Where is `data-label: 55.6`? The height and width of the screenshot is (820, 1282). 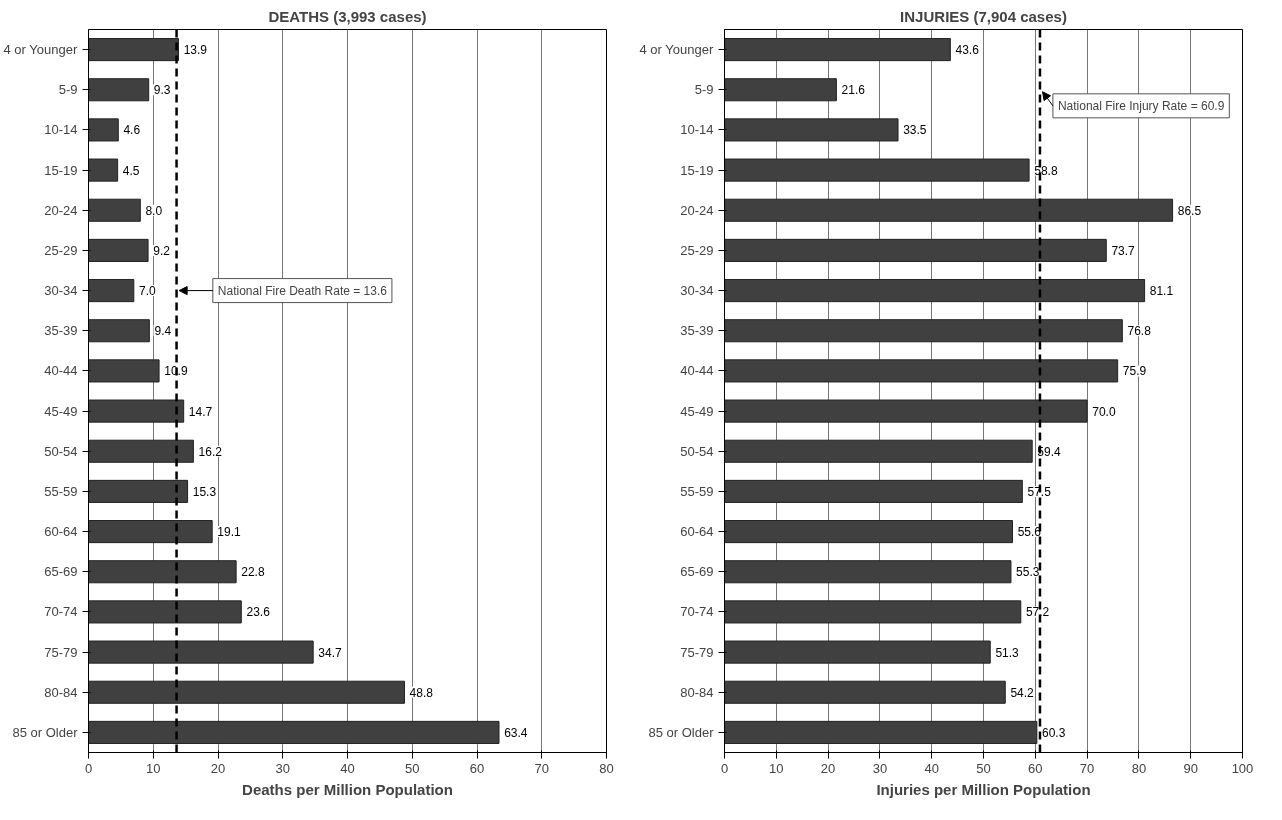 data-label: 55.6 is located at coordinates (1029, 532).